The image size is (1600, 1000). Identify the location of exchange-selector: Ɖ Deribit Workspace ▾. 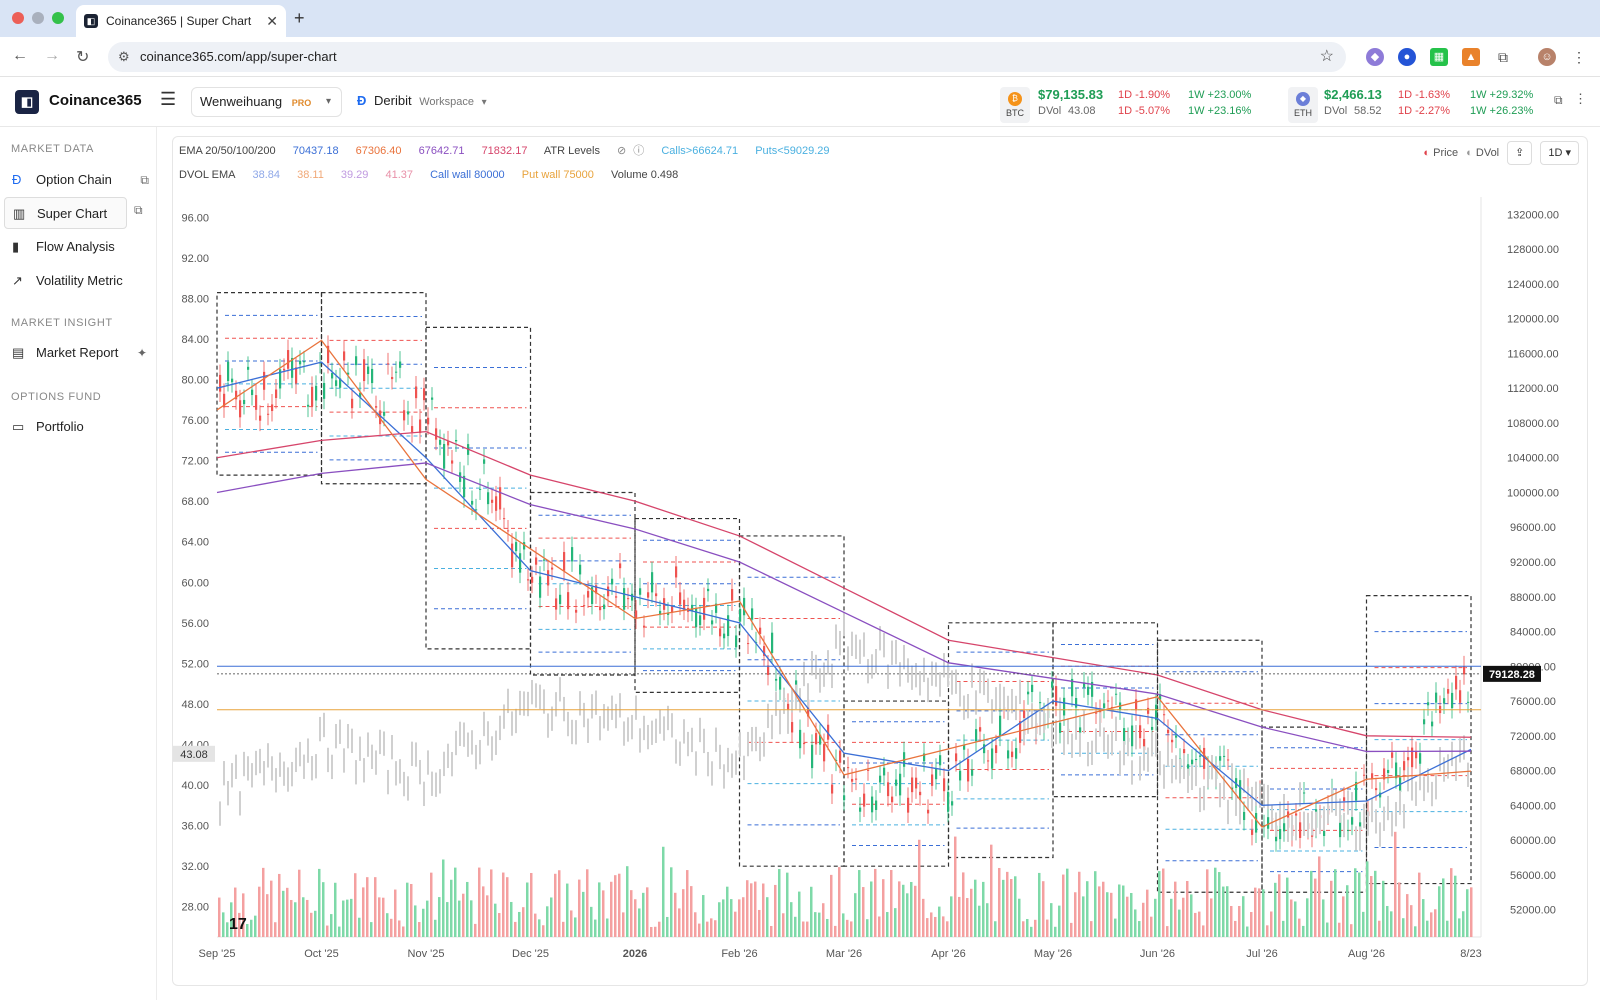
(422, 100).